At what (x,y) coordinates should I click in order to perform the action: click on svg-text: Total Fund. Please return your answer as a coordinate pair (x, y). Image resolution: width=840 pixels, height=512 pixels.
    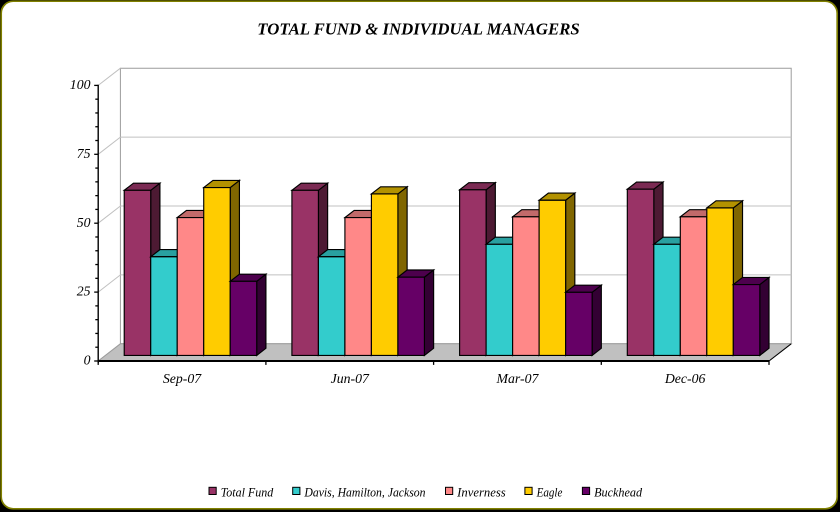
    Looking at the image, I should click on (247, 492).